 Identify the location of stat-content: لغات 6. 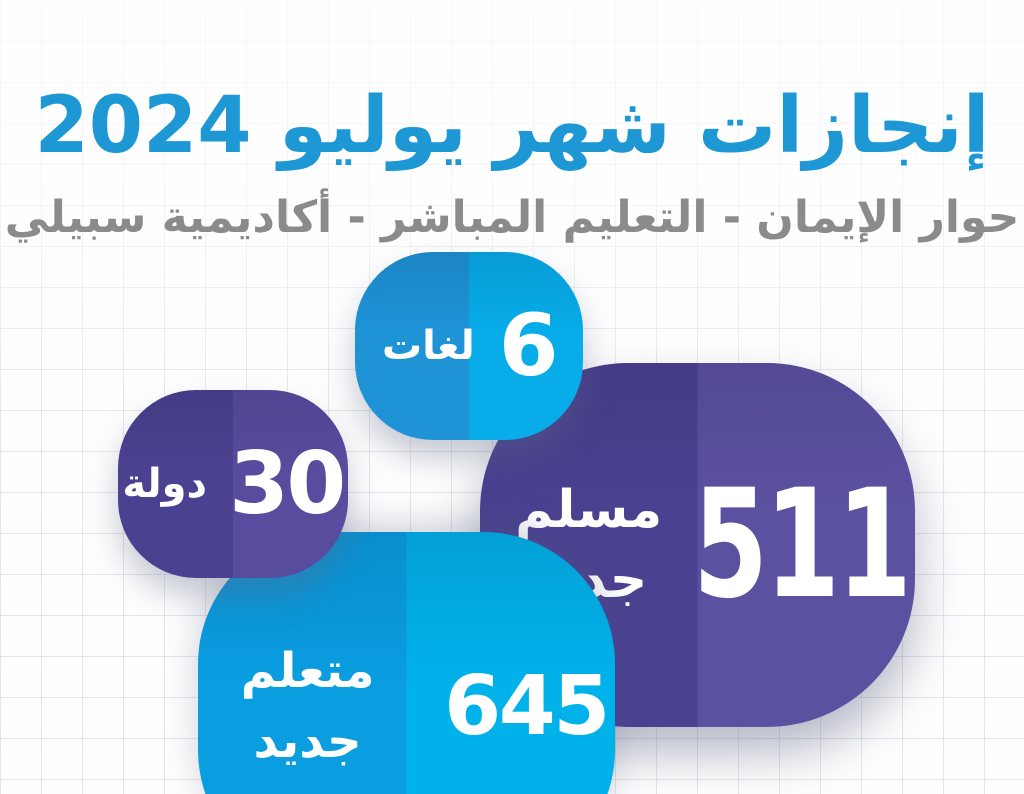
(470, 346).